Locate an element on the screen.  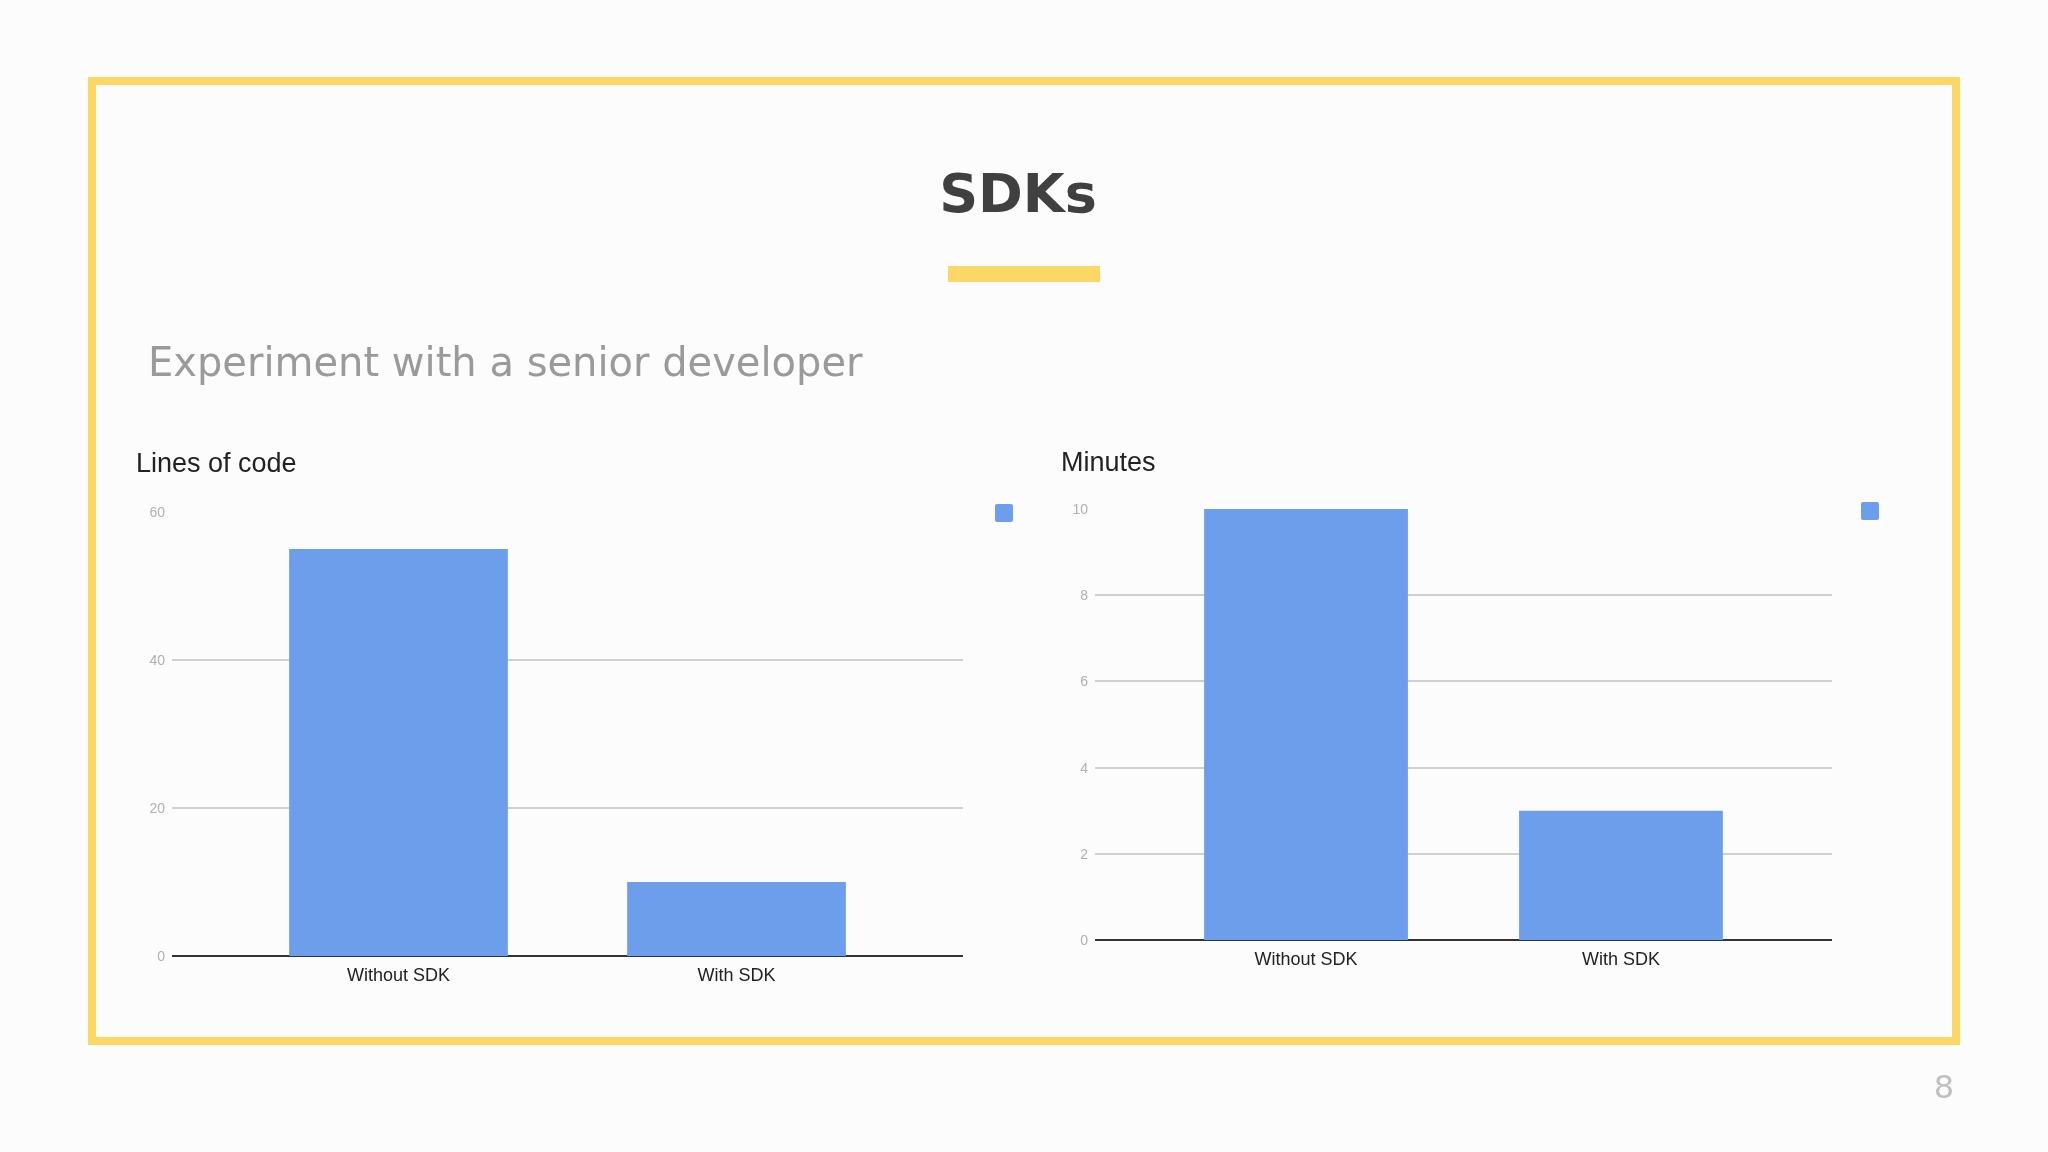
y-tick-label: 2 is located at coordinates (1084, 853).